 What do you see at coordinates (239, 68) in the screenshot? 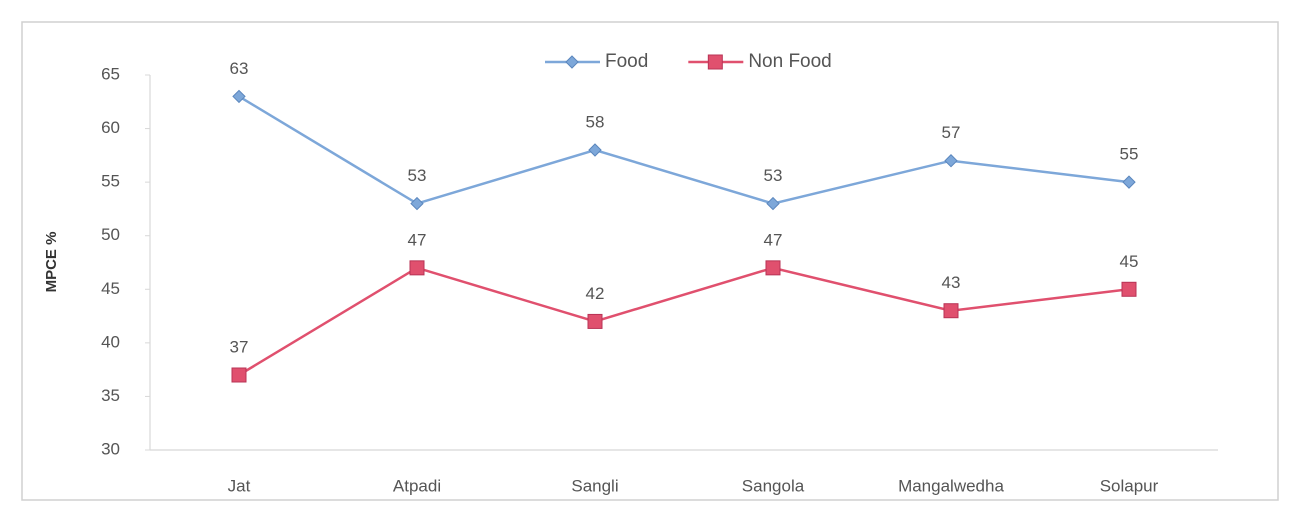
I see `data-label: 63` at bounding box center [239, 68].